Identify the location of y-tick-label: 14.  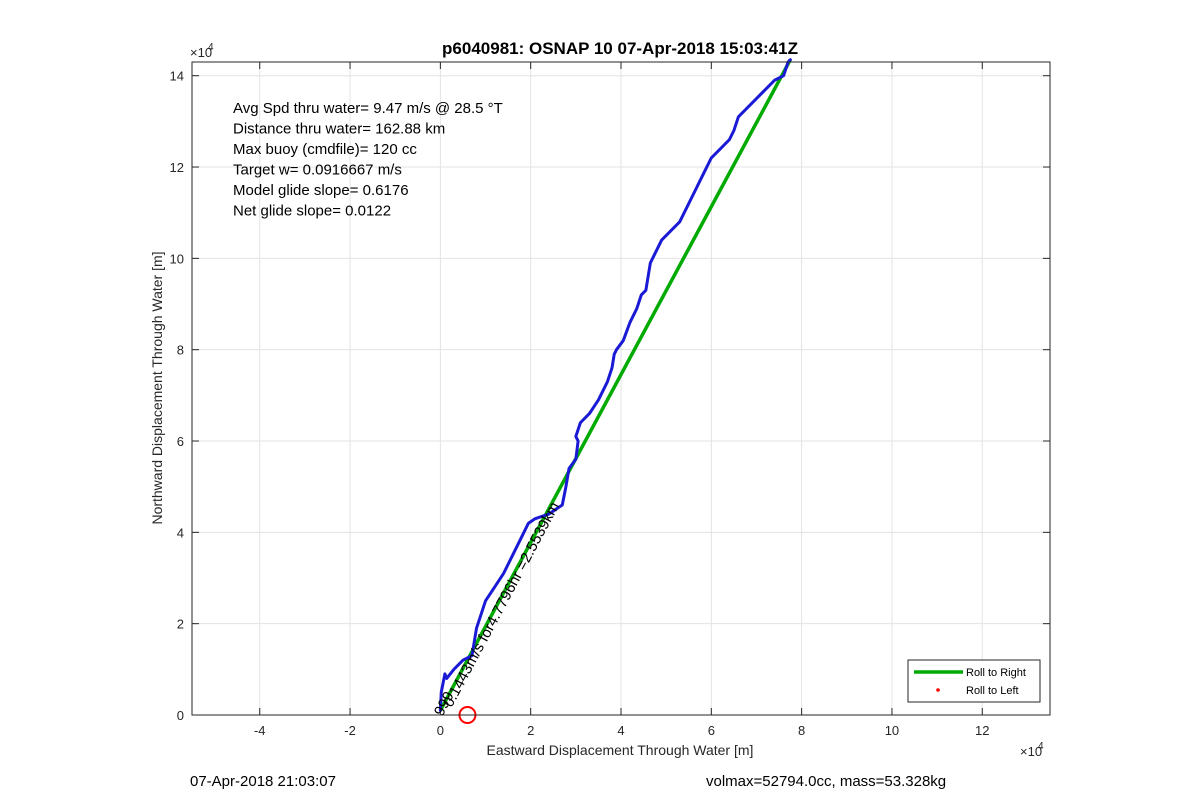
(177, 76).